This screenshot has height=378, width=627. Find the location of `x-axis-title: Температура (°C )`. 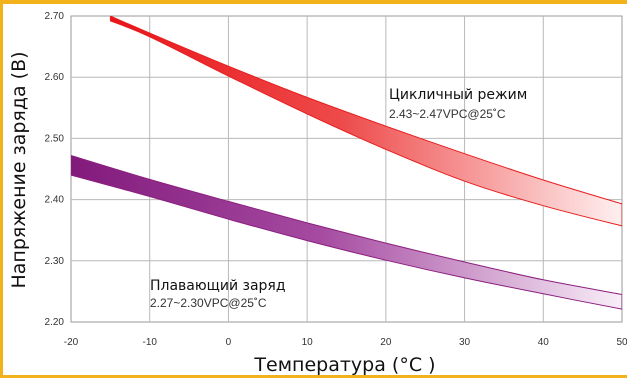

x-axis-title: Температура (°C ) is located at coordinates (344, 365).